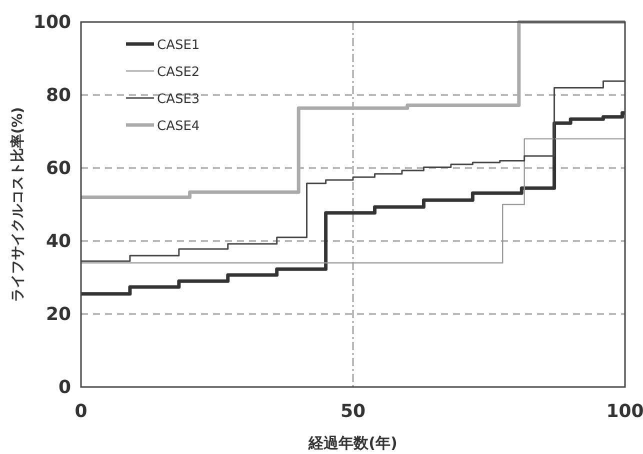 The width and height of the screenshot is (643, 454). I want to click on x-tick-label: 100, so click(624, 411).